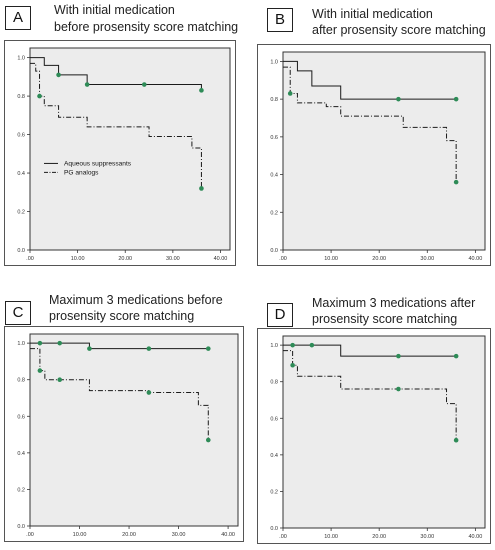 The image size is (495, 550). I want to click on panel-label-c: C, so click(18, 313).